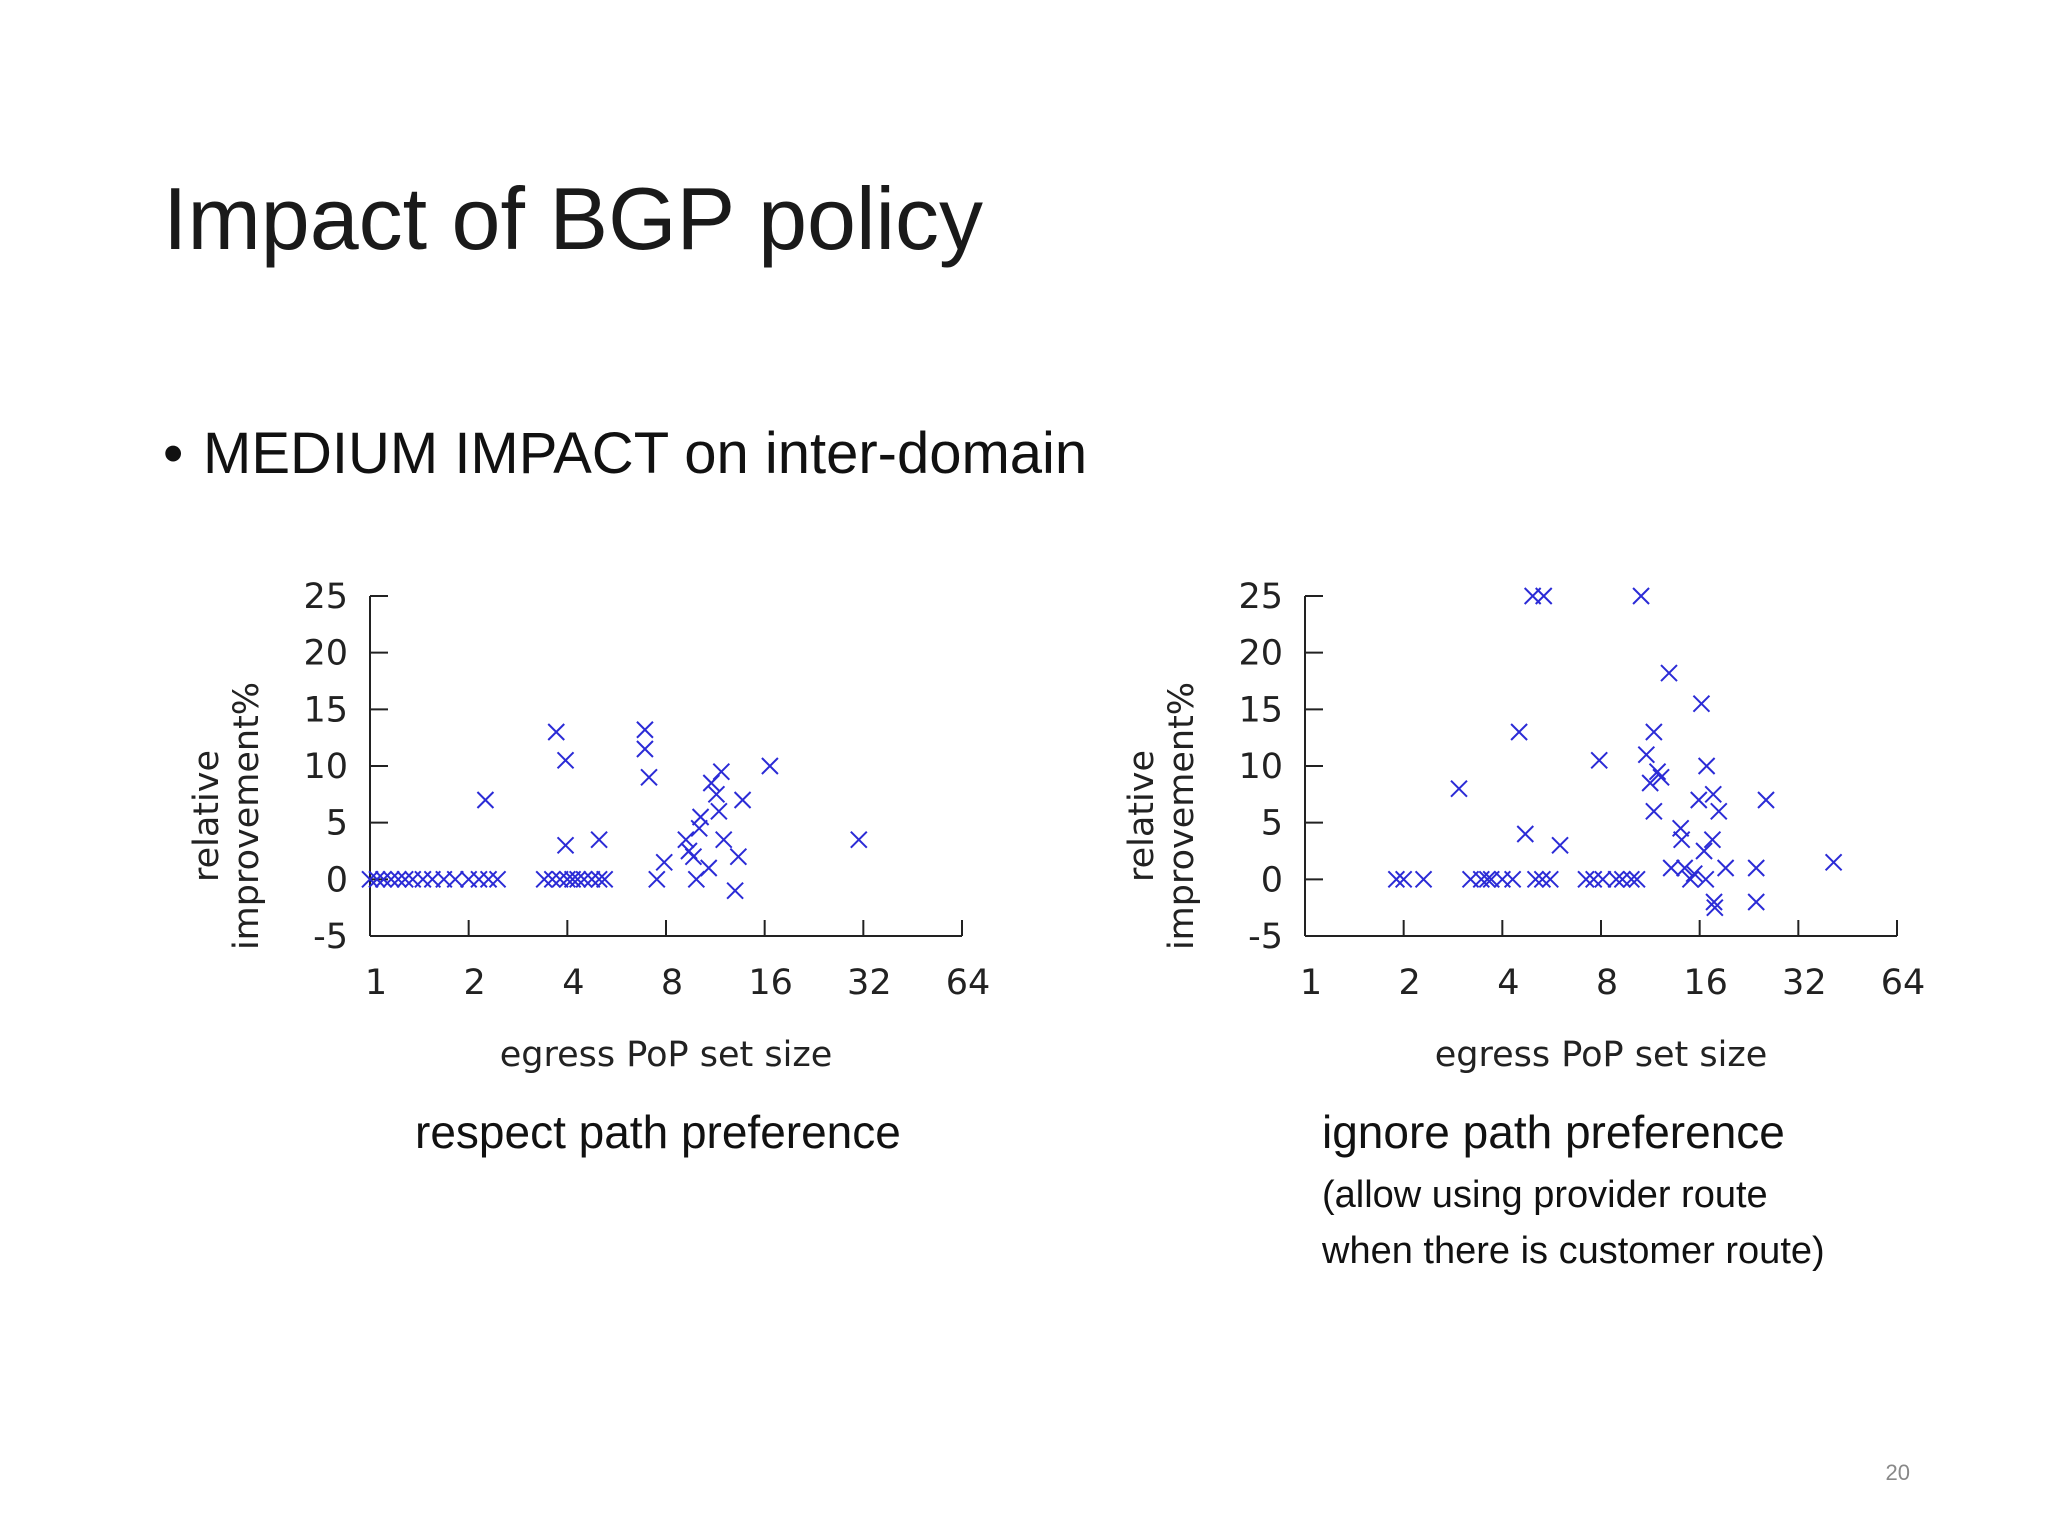 The image size is (2048, 1536). I want to click on page-number: 20, so click(1897, 1472).